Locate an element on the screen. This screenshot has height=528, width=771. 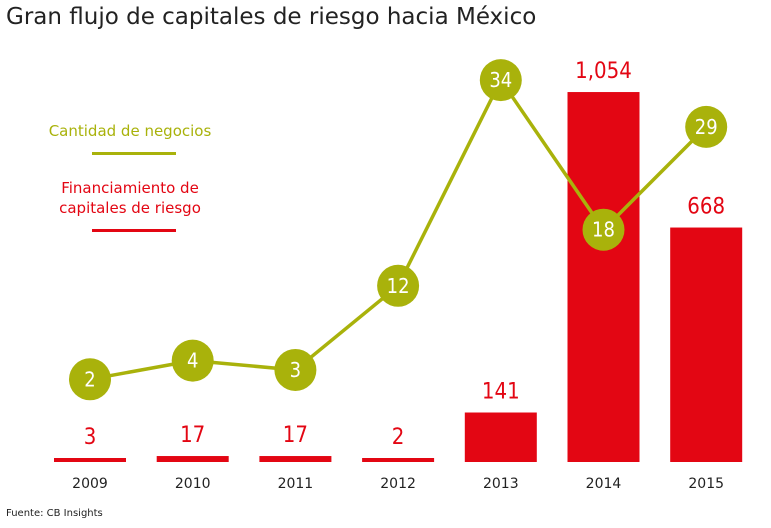
deals-point-2012 is located at coordinates (398, 285).